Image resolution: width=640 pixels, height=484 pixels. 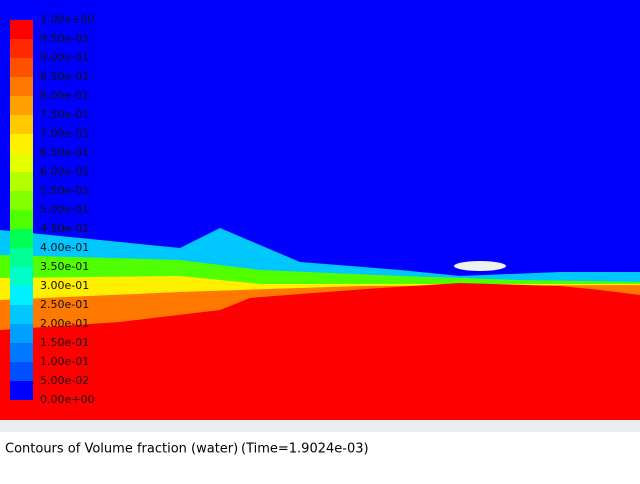 What do you see at coordinates (64, 266) in the screenshot?
I see `legend-label: 3.50e-01` at bounding box center [64, 266].